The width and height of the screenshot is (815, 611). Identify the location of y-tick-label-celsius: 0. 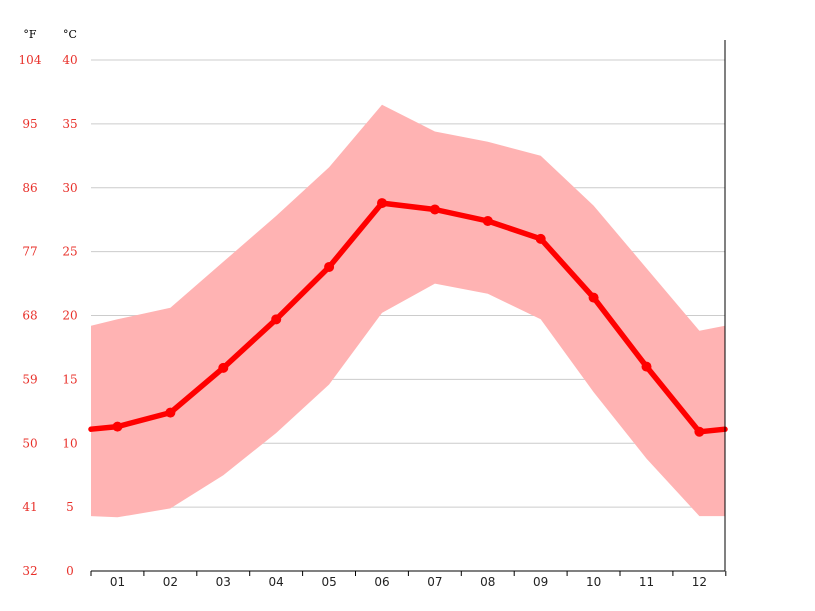
(70, 571).